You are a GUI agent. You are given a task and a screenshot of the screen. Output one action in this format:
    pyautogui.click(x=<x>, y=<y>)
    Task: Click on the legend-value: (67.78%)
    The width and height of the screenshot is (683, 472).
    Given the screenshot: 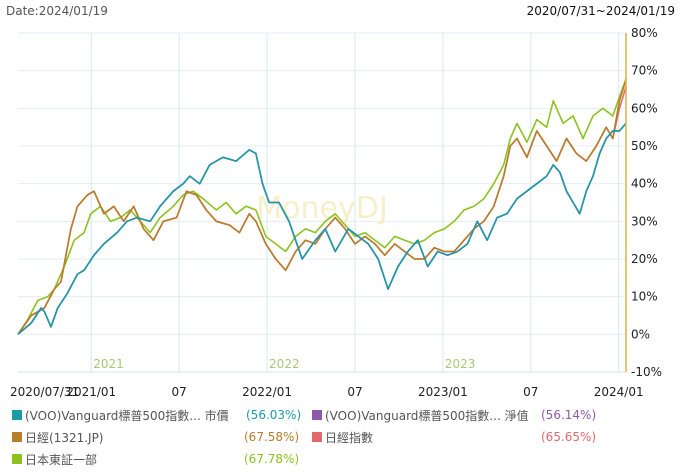 What is the action you would take?
    pyautogui.click(x=272, y=459)
    